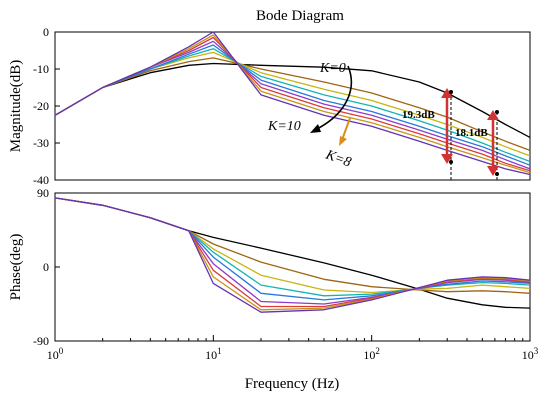  Describe the element at coordinates (497, 112) in the screenshot. I see `measure-point-top-18db` at that location.